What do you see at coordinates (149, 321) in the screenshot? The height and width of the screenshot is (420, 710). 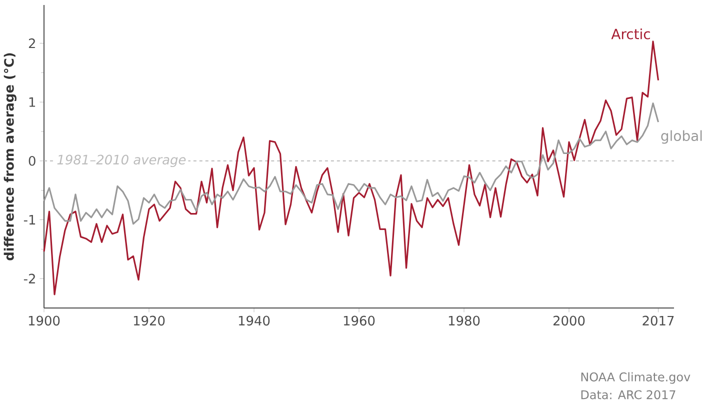 I see `x-tick-label: 1920` at bounding box center [149, 321].